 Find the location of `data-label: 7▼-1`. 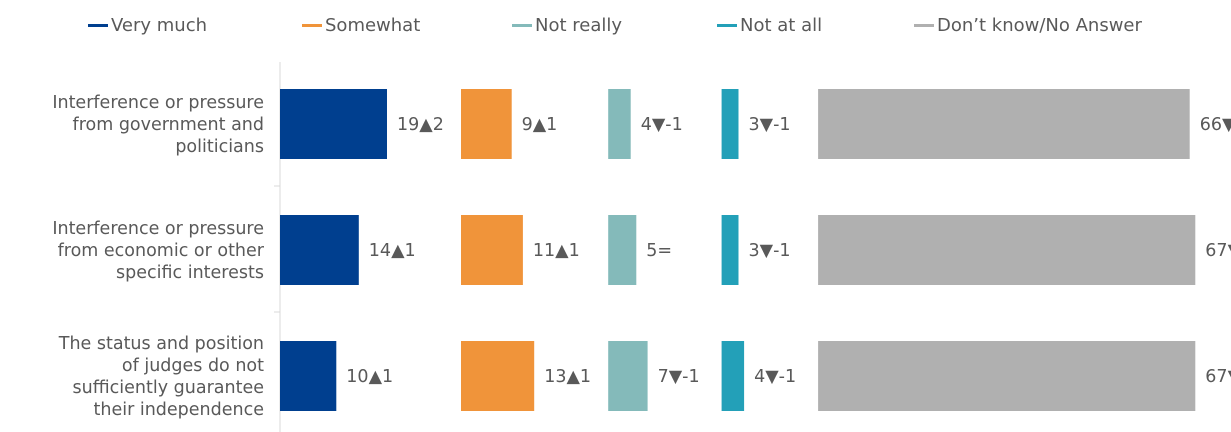

data-label: 7▼-1 is located at coordinates (679, 377).